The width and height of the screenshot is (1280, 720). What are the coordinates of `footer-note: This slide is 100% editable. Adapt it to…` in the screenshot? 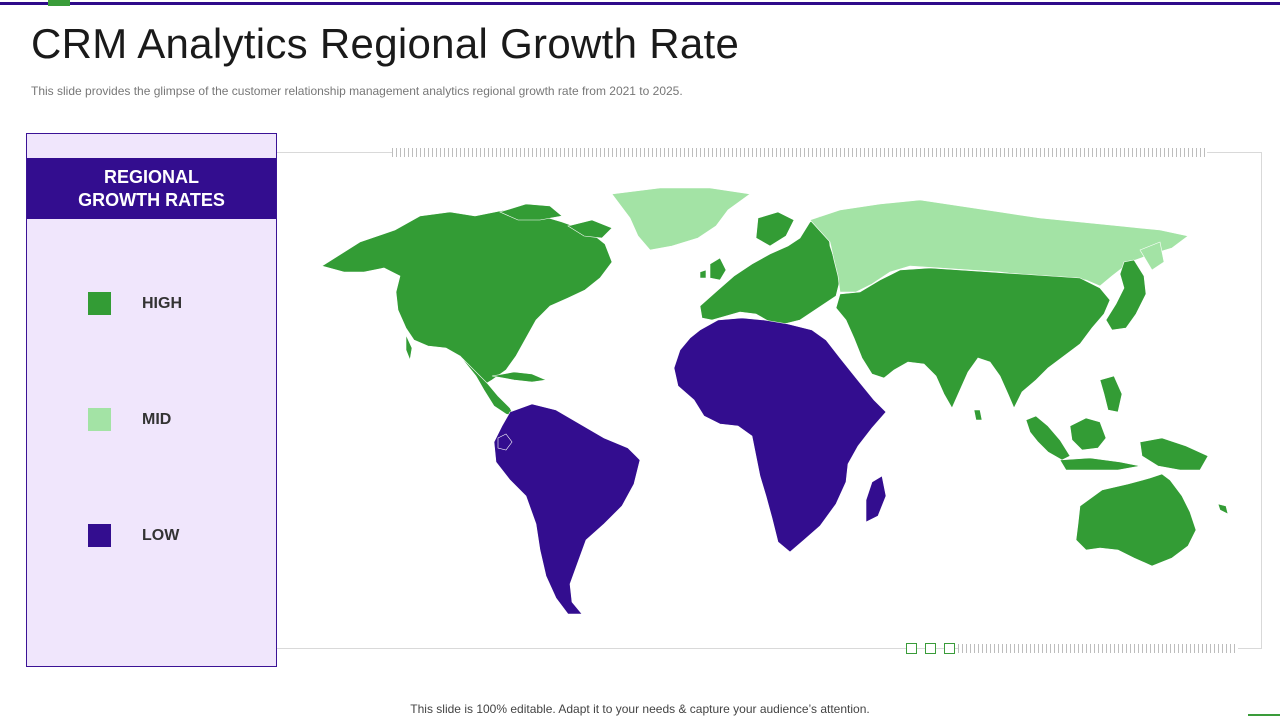 It's located at (640, 709).